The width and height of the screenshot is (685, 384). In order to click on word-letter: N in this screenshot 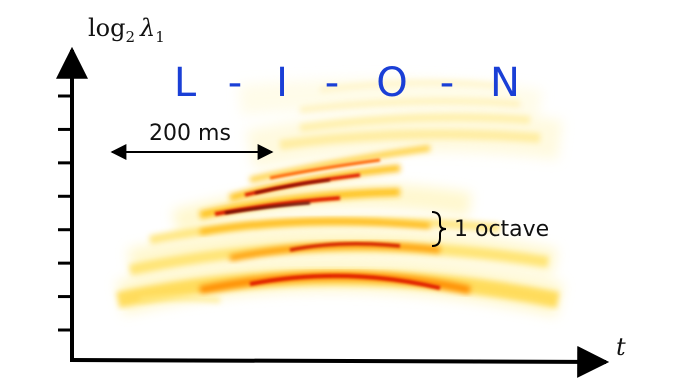, I will do `click(505, 83)`.